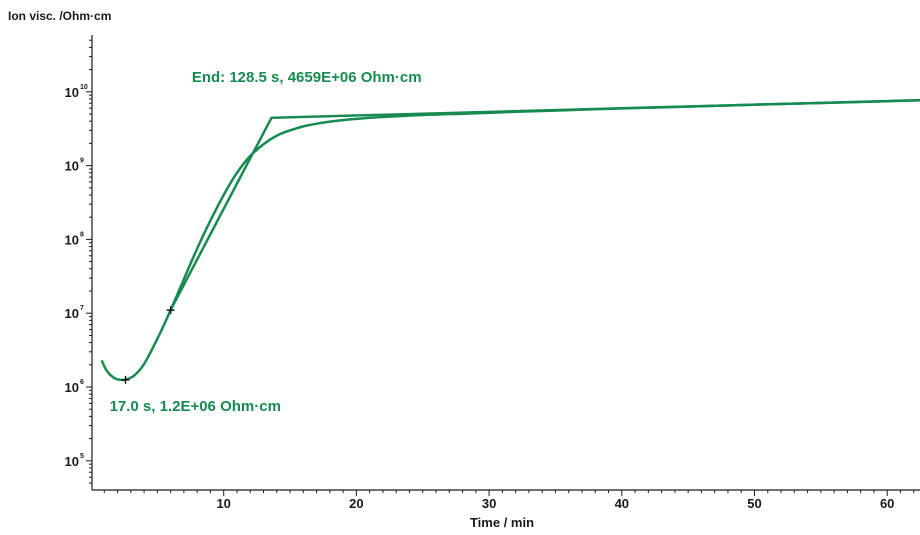  I want to click on x-tick-label: 30, so click(489, 503).